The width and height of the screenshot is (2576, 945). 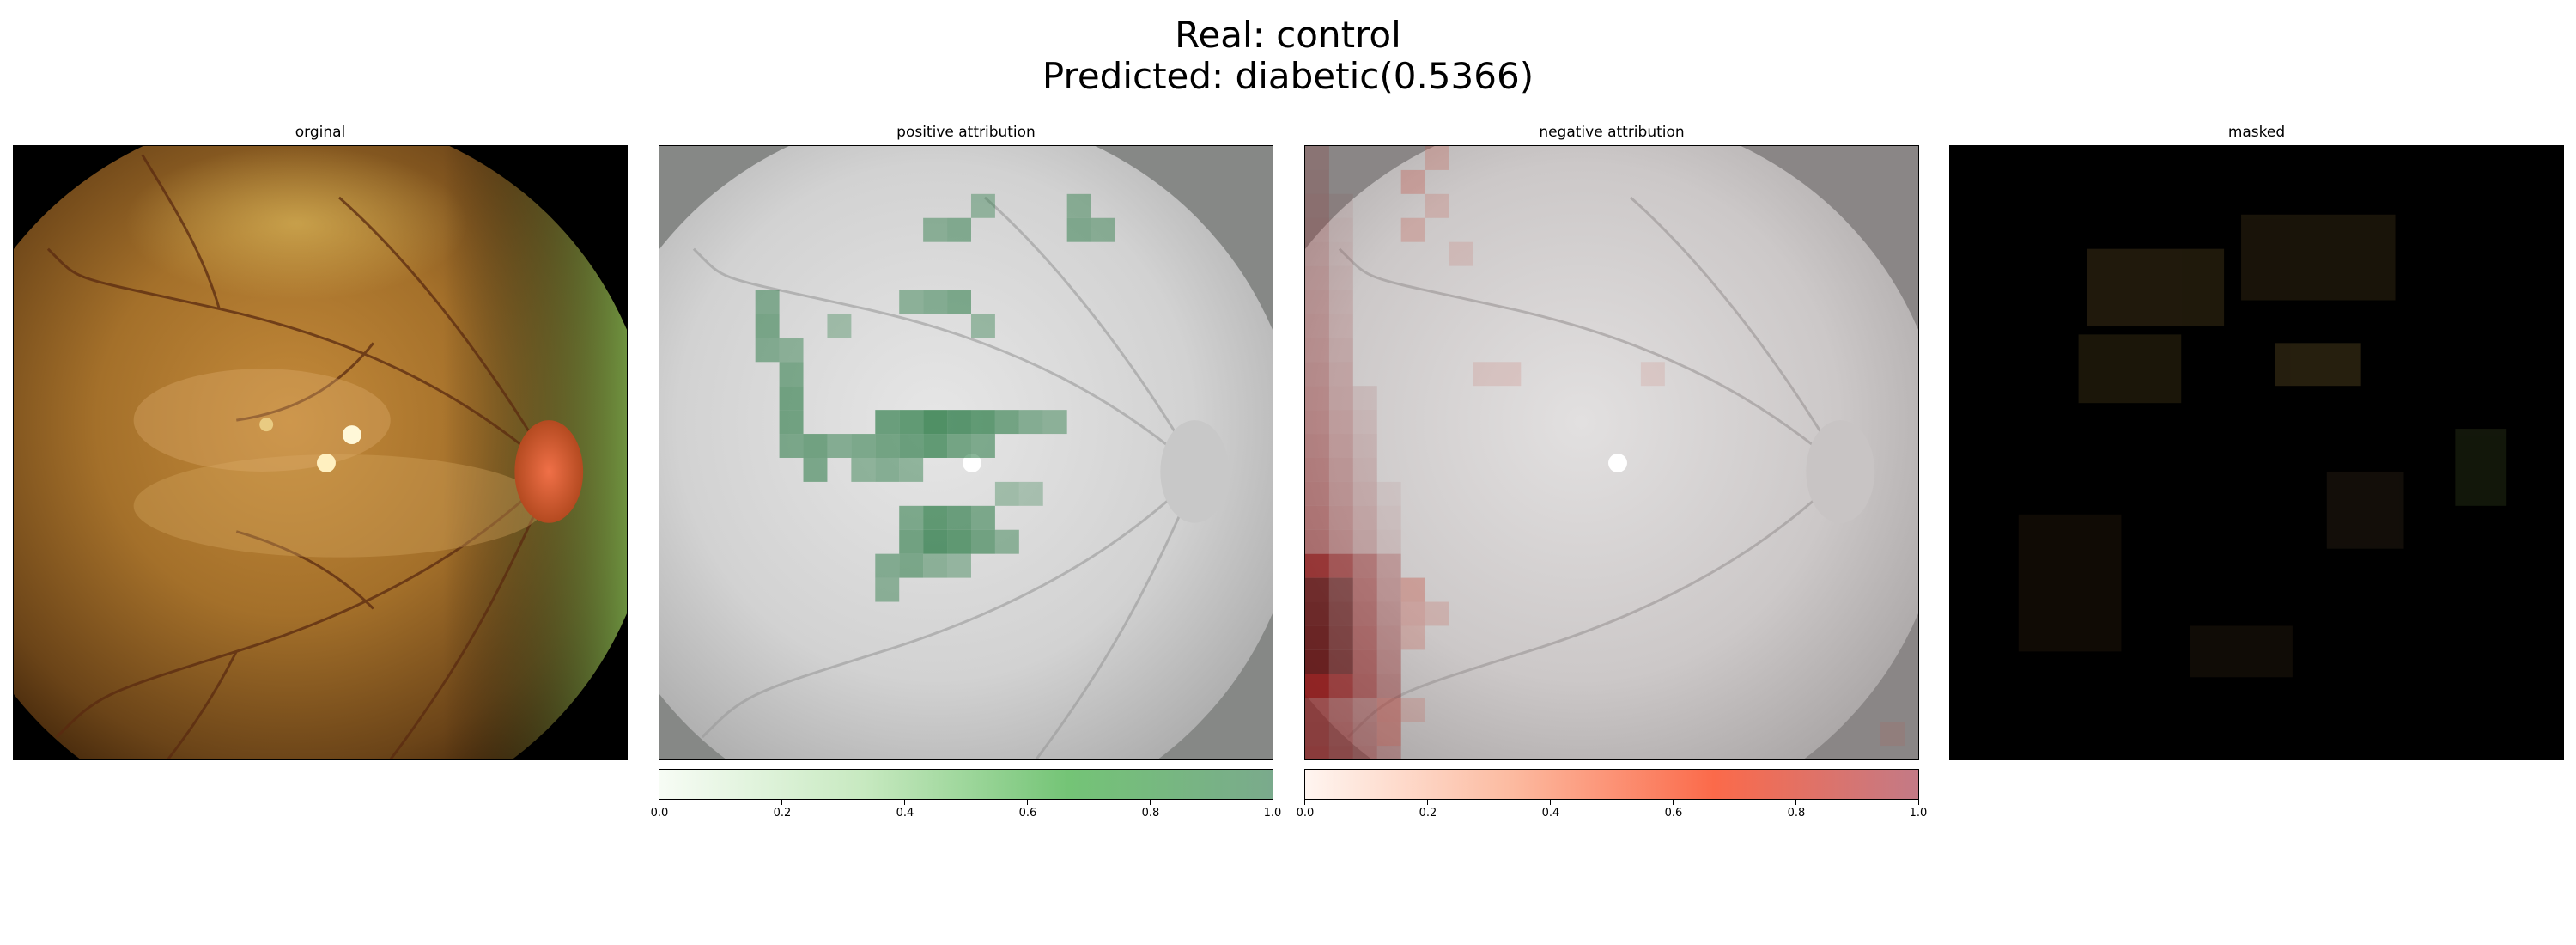 What do you see at coordinates (660, 813) in the screenshot?
I see `pos-tick-label: 0.0` at bounding box center [660, 813].